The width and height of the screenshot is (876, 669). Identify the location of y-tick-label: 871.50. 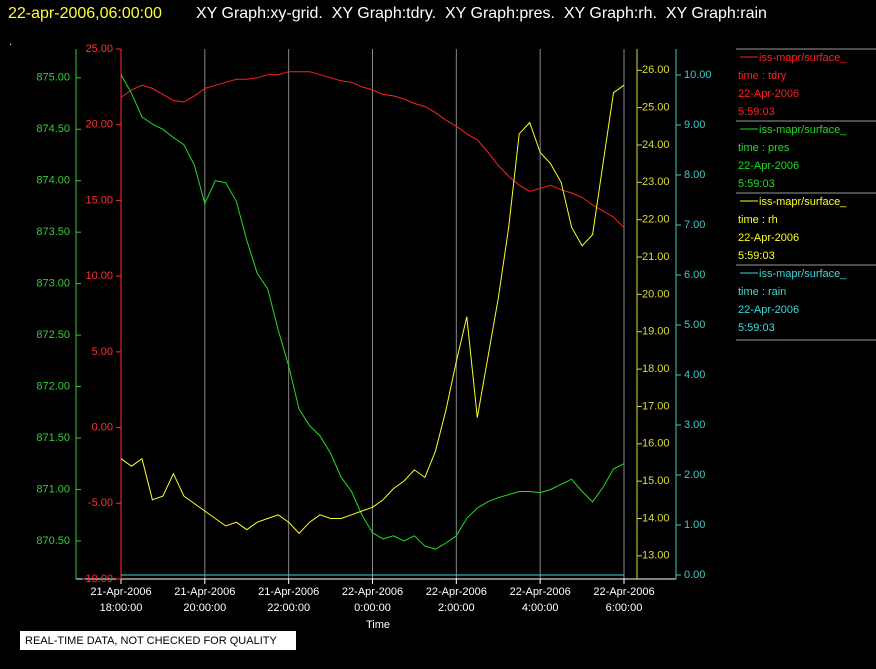
(53, 438).